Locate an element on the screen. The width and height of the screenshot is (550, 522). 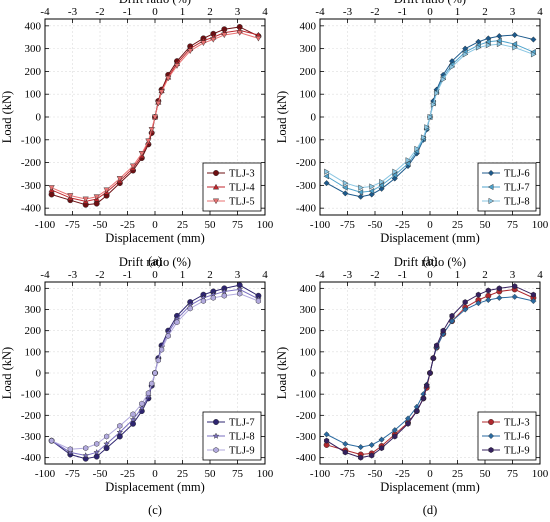
x2-tick-label: -2 is located at coordinates (374, 12).